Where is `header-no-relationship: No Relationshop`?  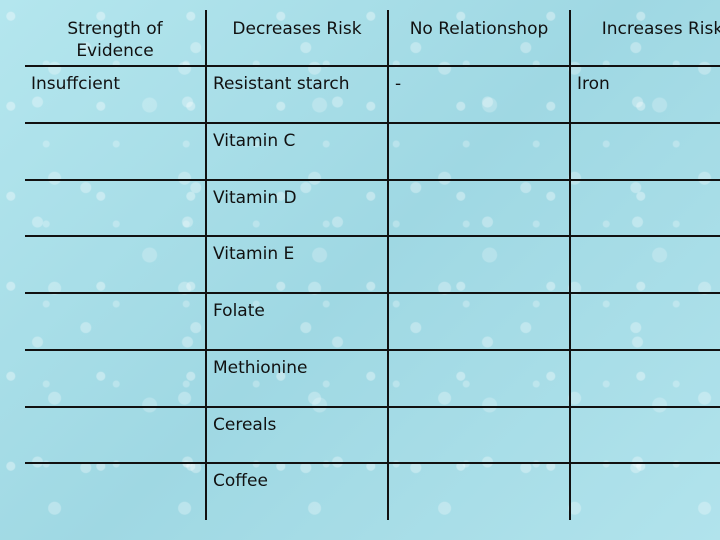
header-no-relationship: No Relationshop is located at coordinates (479, 38).